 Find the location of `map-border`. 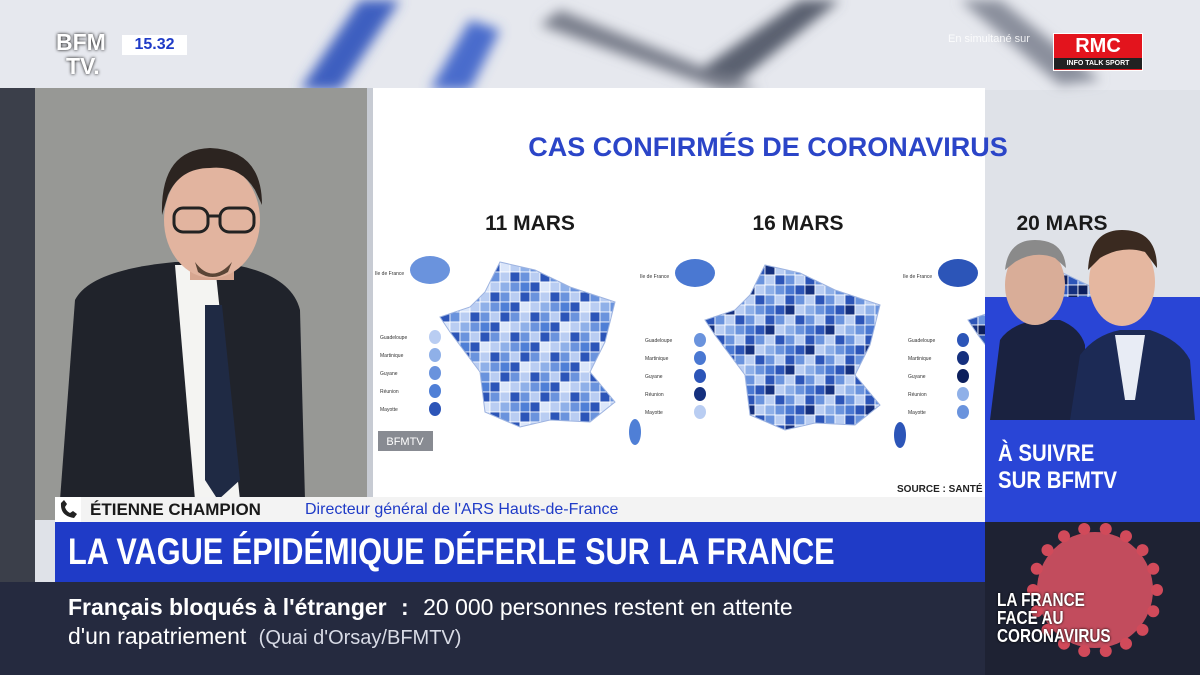

map-border is located at coordinates (527, 344).